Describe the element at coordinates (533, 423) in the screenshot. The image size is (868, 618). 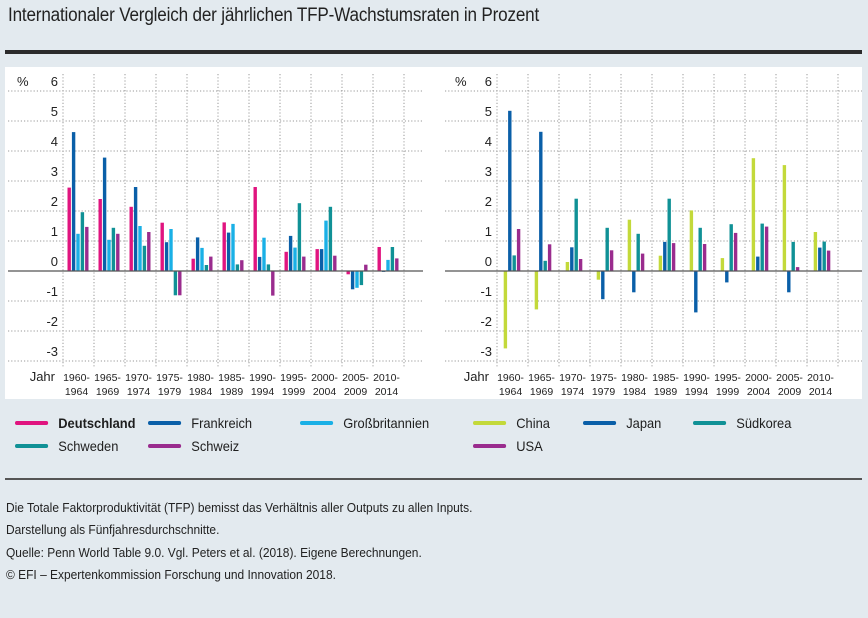
I see `legend-label: China` at that location.